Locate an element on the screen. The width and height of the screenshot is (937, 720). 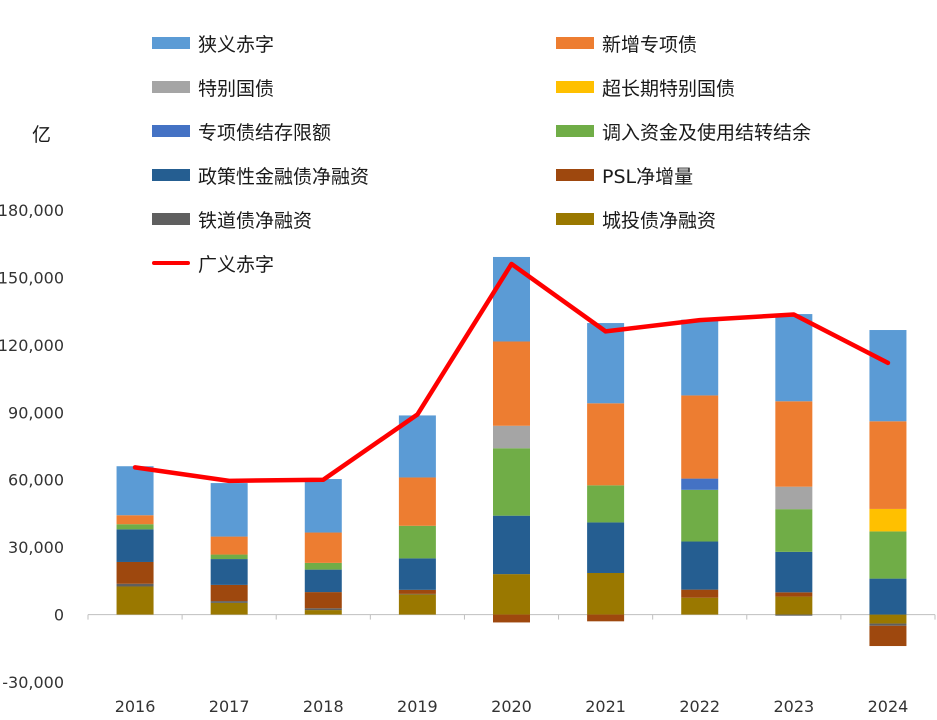
legend-item: 特别国债 is located at coordinates (213, 87).